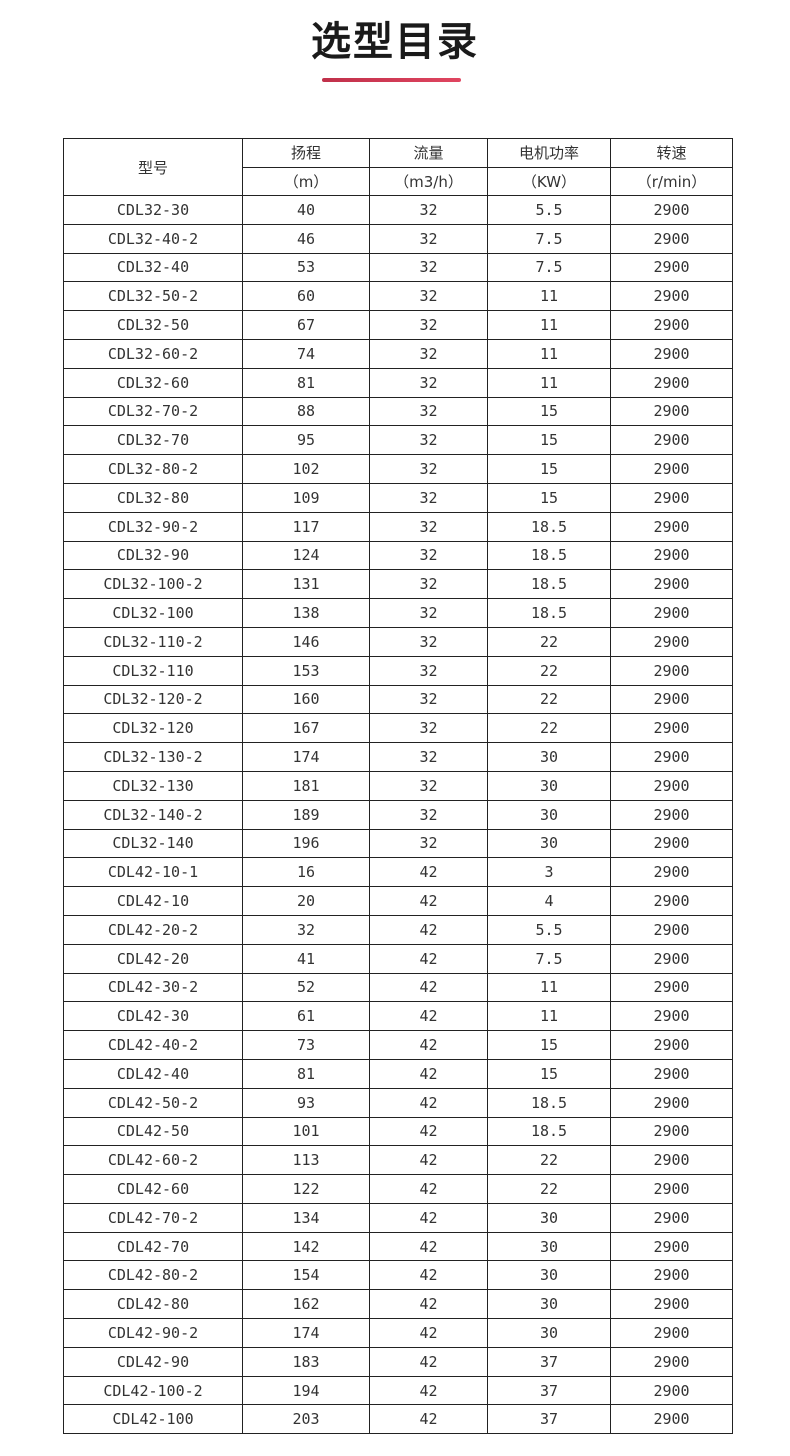 The image size is (790, 1456). I want to click on cell-model: CDL42-50, so click(153, 1131).